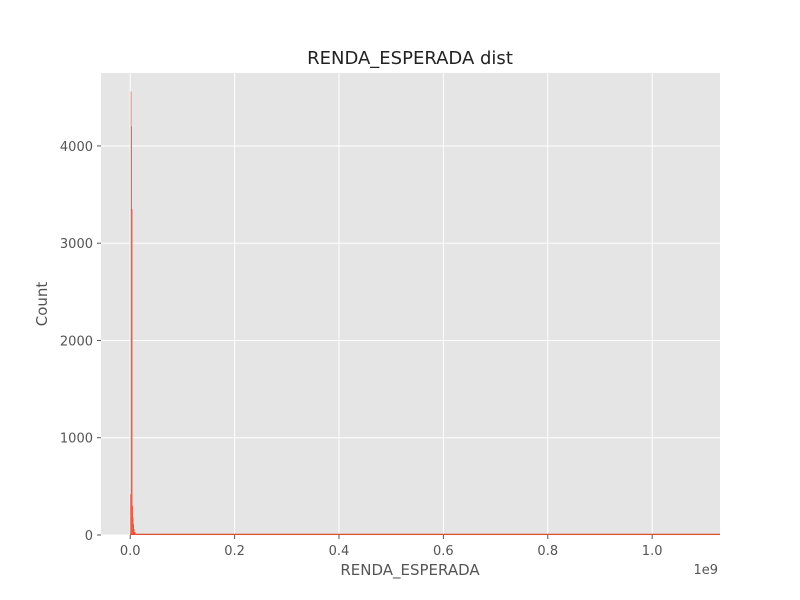 This screenshot has height=600, width=800. I want to click on x-axis-offset-text: 1e9, so click(705, 570).